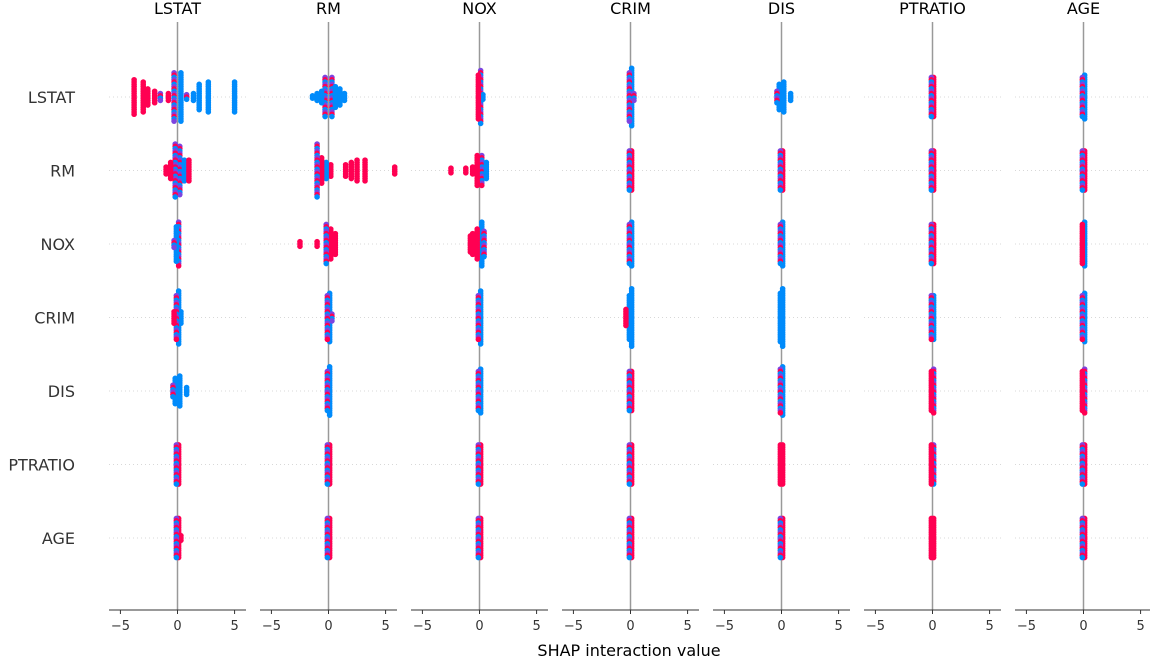 The height and width of the screenshot is (664, 1150). I want to click on panel-title-dis: DIS, so click(781, 9).